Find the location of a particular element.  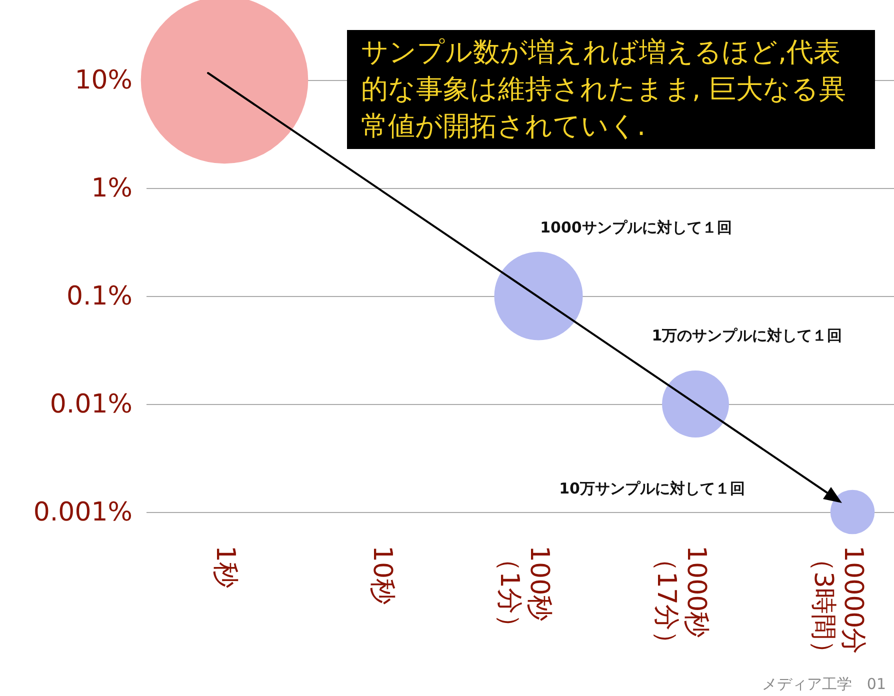

x-tick-label: 100秒（1分） is located at coordinates (524, 593).